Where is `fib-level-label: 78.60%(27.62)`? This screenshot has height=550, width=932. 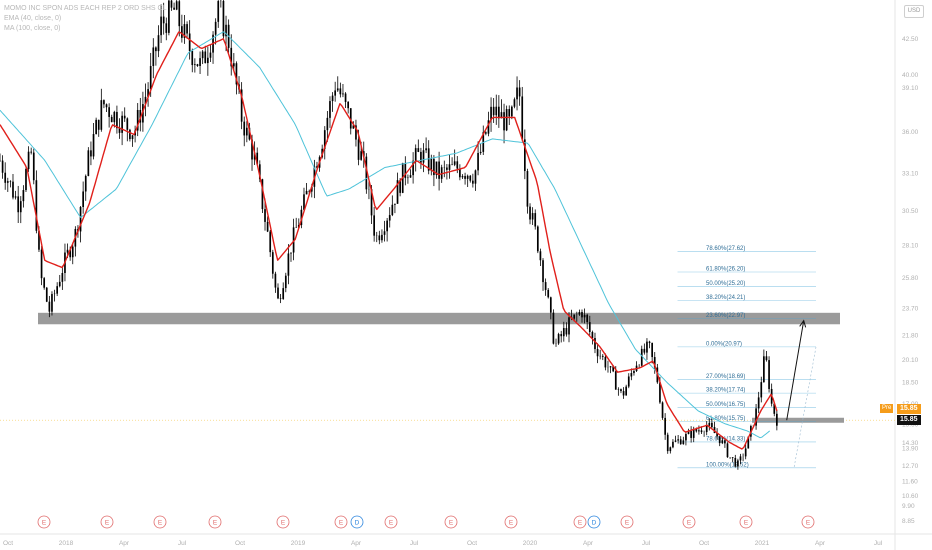 fib-level-label: 78.60%(27.62) is located at coordinates (725, 249).